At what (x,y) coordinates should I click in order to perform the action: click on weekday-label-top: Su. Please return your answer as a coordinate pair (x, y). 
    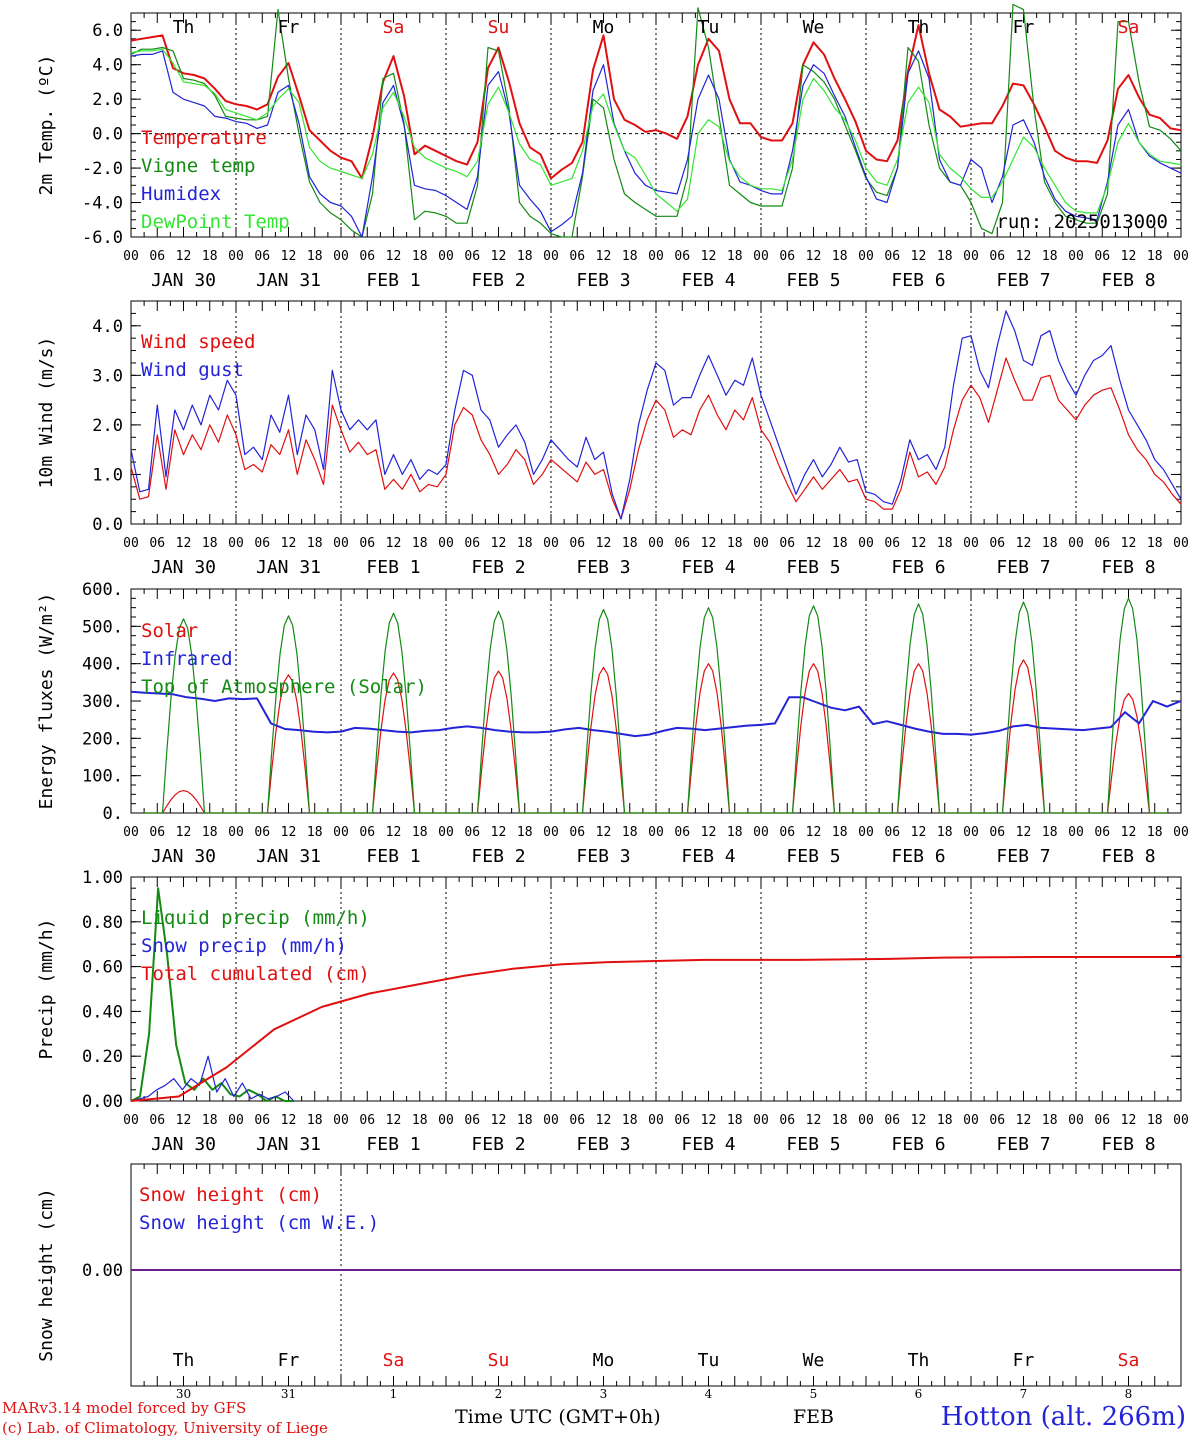
    Looking at the image, I should click on (499, 27).